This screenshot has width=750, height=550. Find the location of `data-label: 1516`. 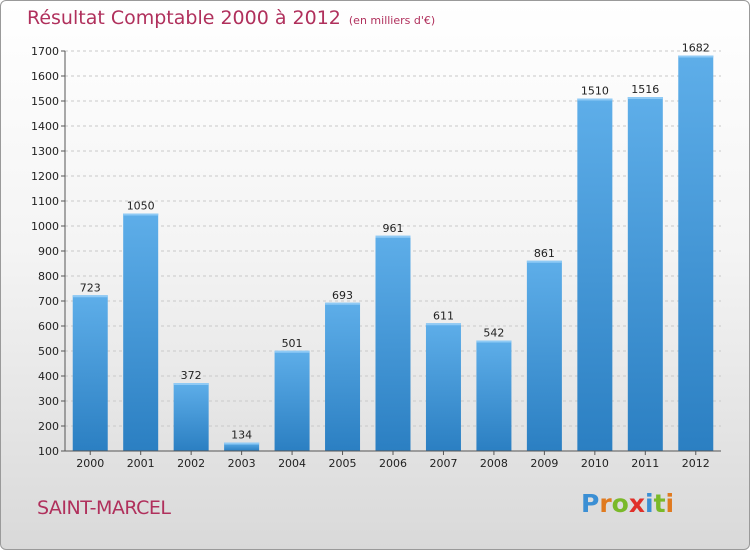

data-label: 1516 is located at coordinates (645, 89).